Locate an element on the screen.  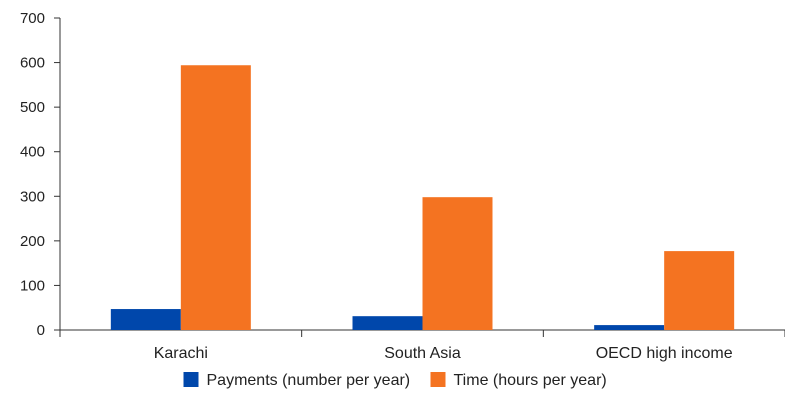
x-tick-label: OECD high income is located at coordinates (664, 353).